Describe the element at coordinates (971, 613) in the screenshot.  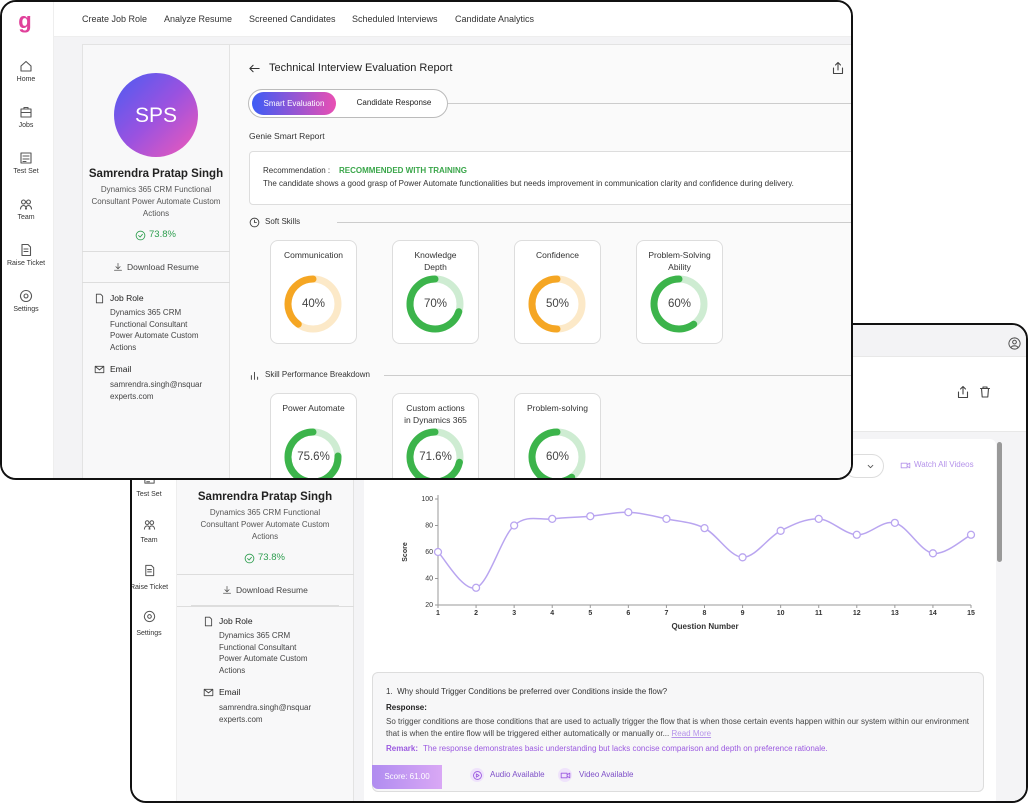
I see `x-tick-label: 15` at that location.